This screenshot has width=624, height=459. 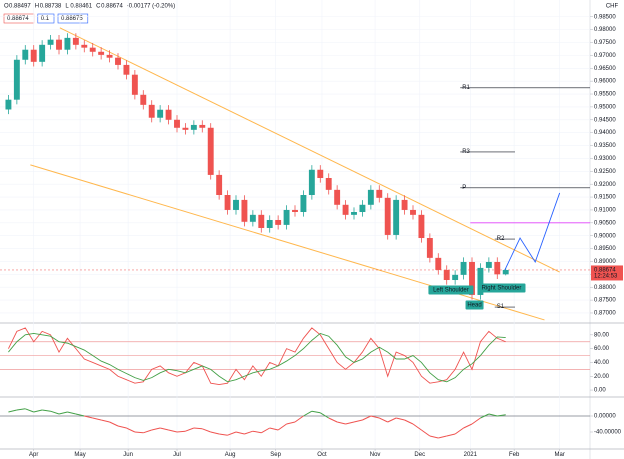 I want to click on pivot-label: R2, so click(x=501, y=239).